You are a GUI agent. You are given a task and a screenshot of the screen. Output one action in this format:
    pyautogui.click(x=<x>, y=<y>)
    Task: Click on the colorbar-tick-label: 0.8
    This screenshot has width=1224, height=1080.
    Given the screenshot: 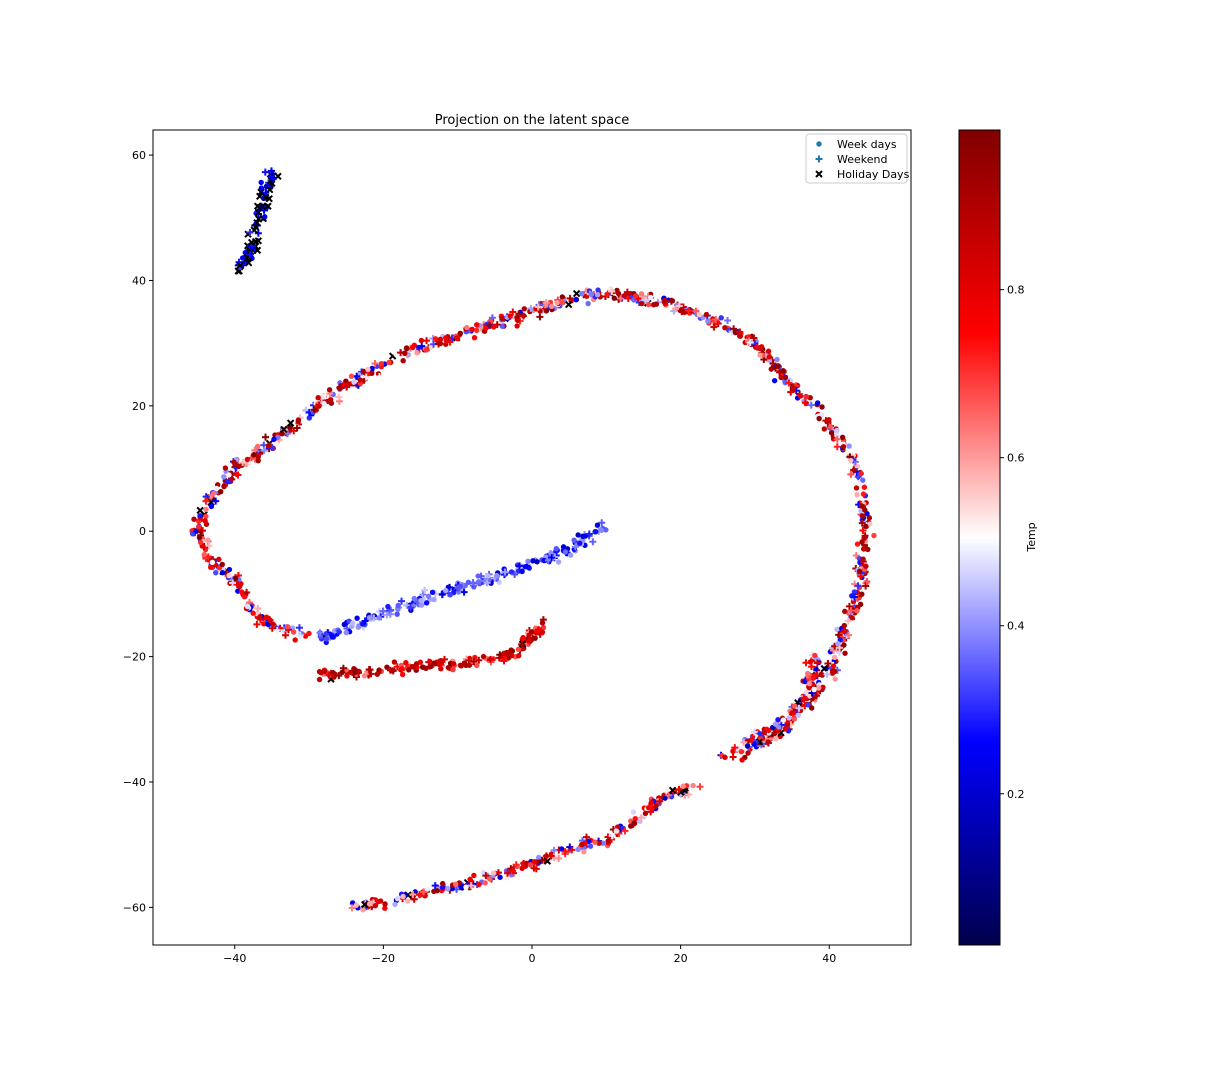 What is the action you would take?
    pyautogui.click(x=1016, y=290)
    